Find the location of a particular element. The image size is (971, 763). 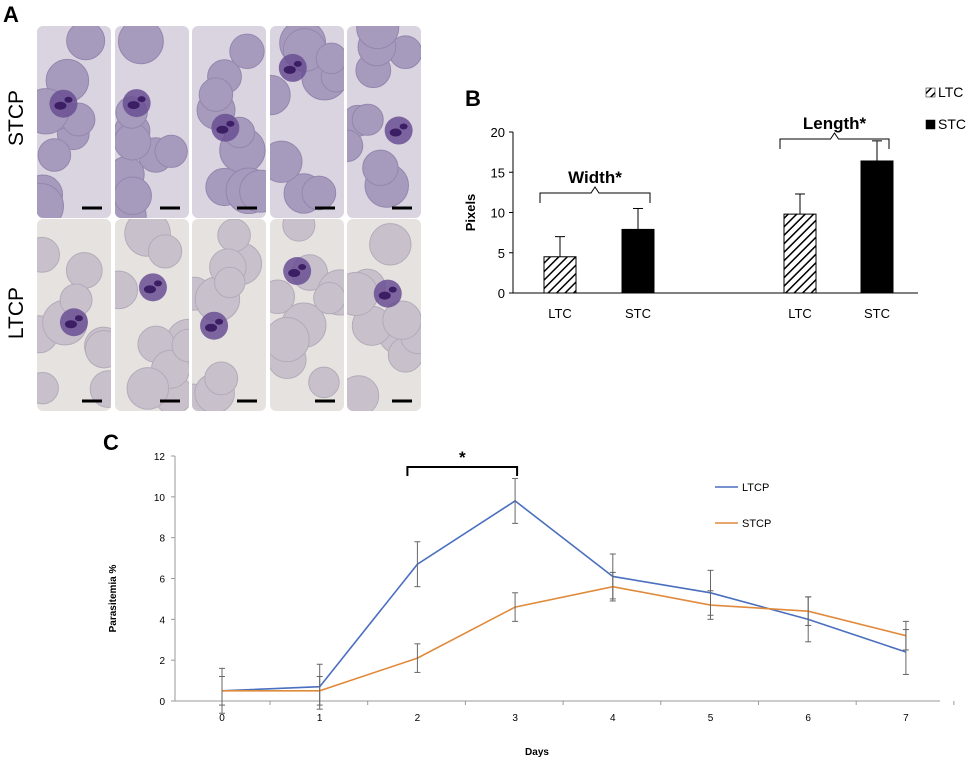

x-tick-label: 0 is located at coordinates (222, 718).